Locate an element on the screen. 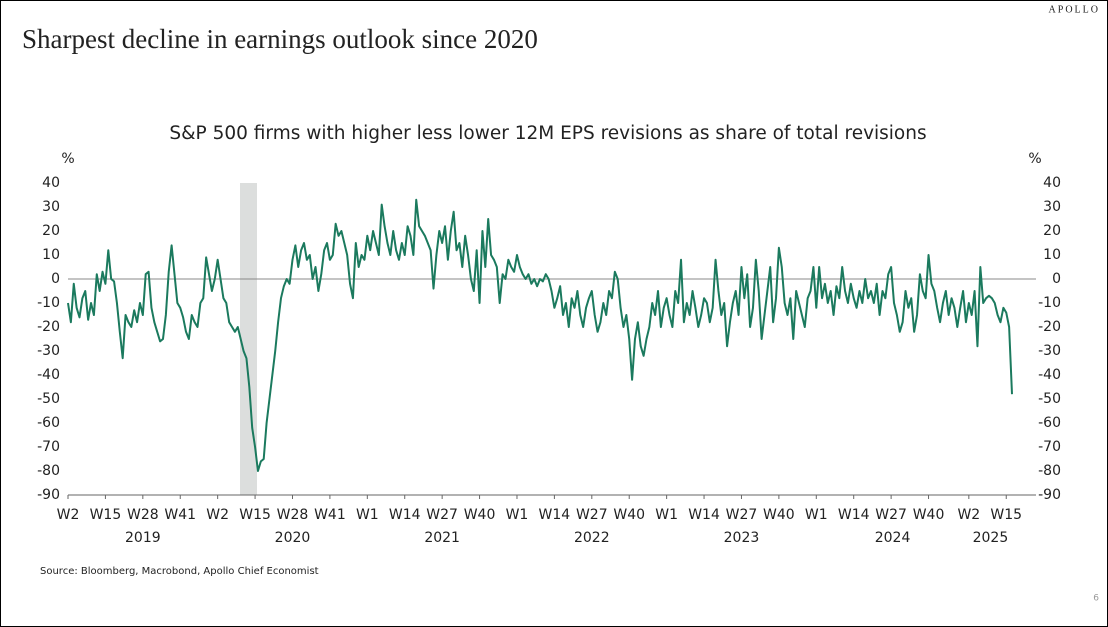 This screenshot has height=627, width=1108. year-label: 2022 is located at coordinates (592, 538).